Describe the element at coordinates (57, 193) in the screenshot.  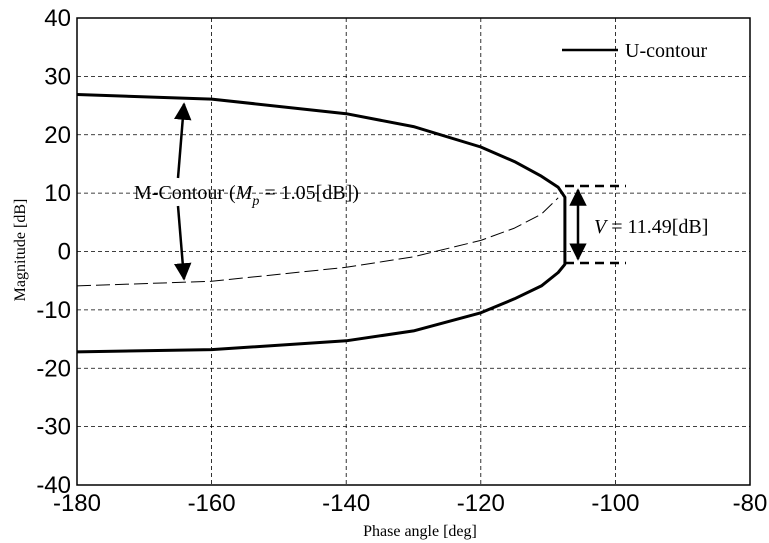
I see `y-tick-label: 10` at that location.